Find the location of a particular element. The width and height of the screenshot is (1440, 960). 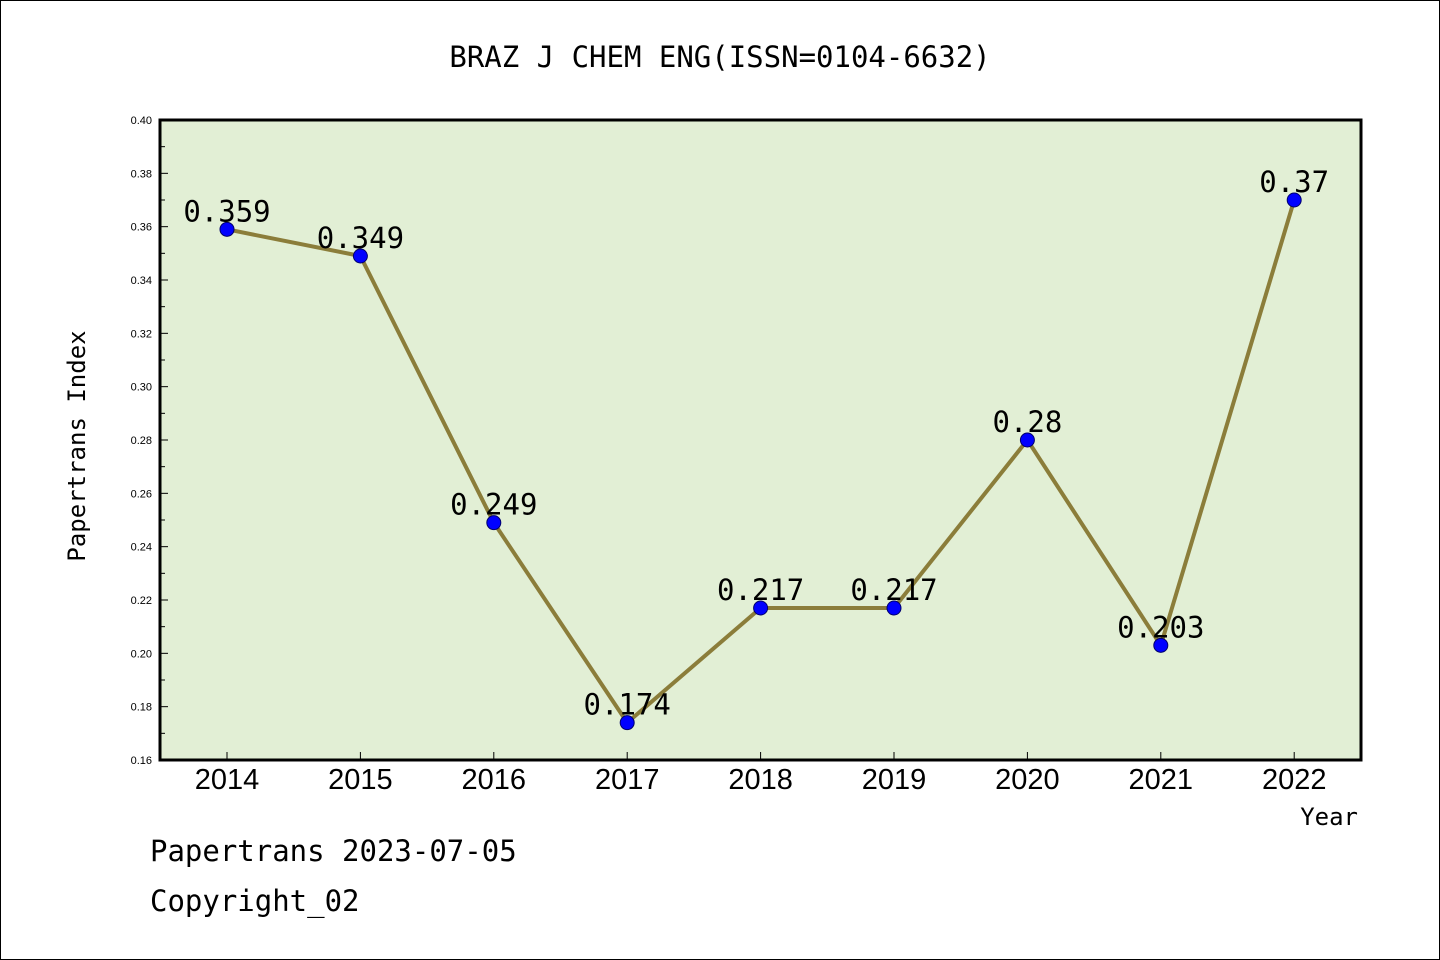

y-tick-label: 0.40 is located at coordinates (141, 121).